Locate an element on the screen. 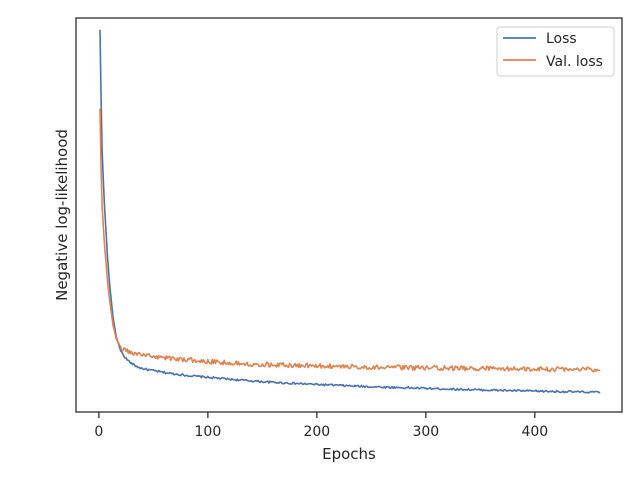 The height and width of the screenshot is (480, 640). y-axis-label: Negative log-likelihood is located at coordinates (62, 215).